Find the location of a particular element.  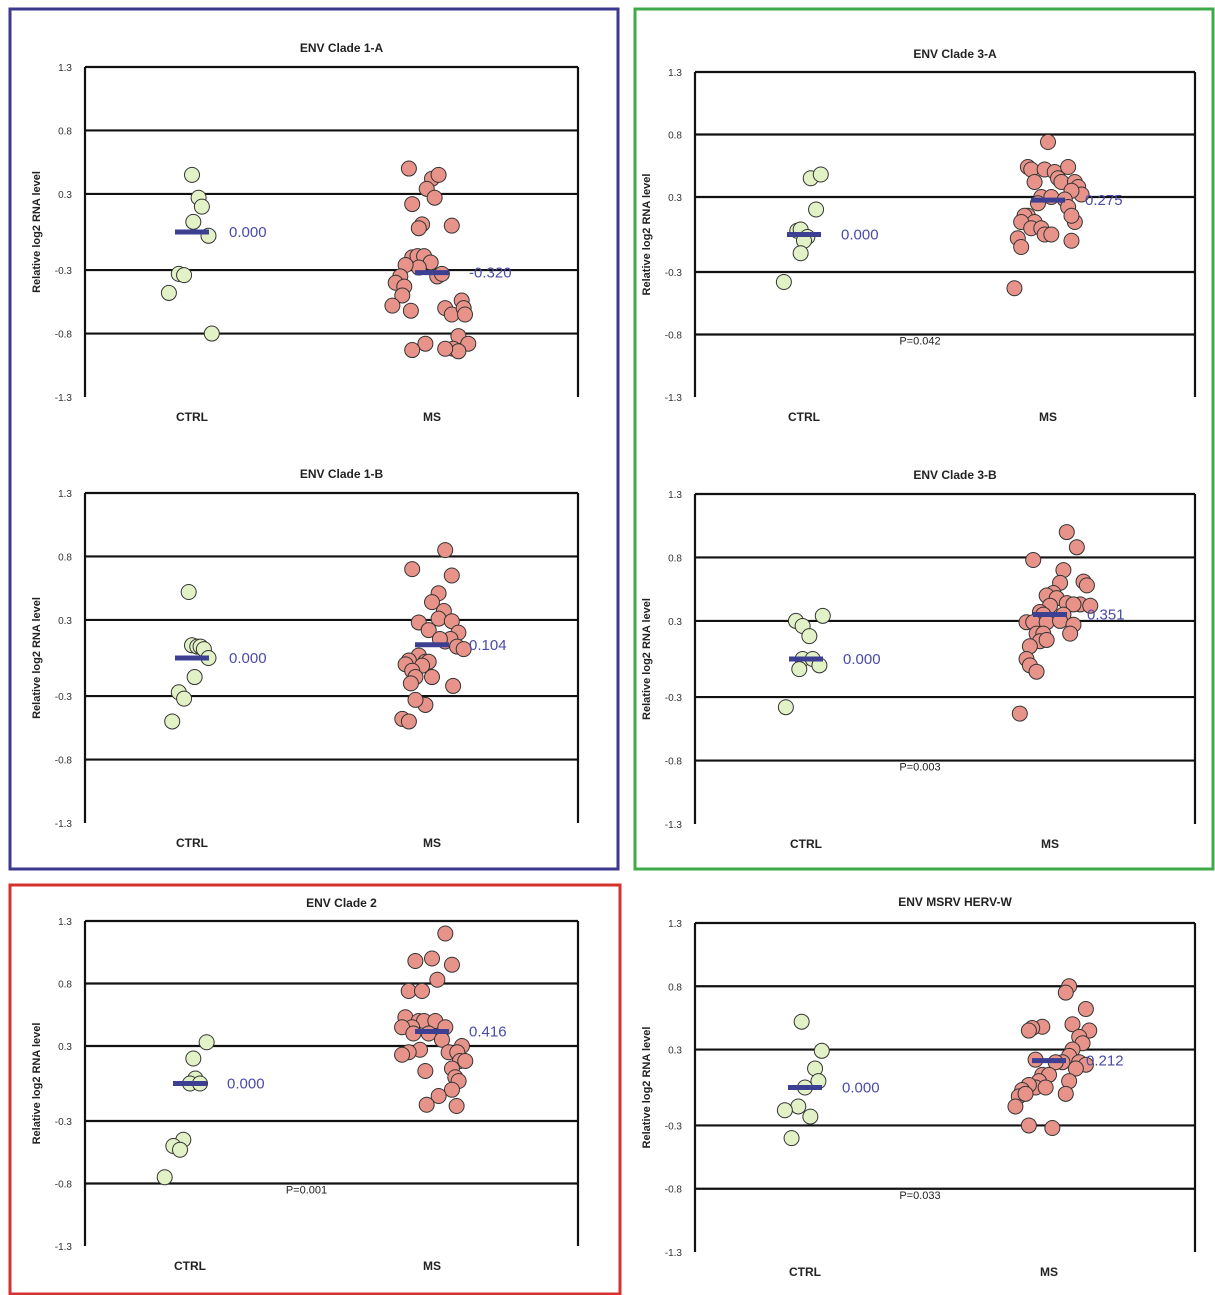

p-value-label: P=0.033 is located at coordinates (919, 1196).